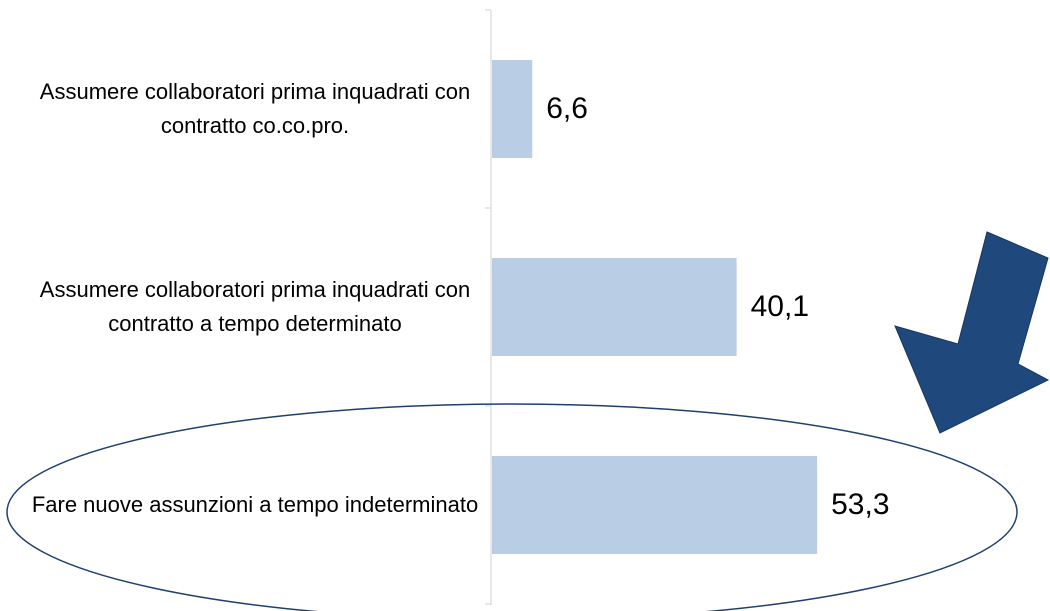 This screenshot has height=611, width=1050. I want to click on value-label: 40,1, so click(779, 306).